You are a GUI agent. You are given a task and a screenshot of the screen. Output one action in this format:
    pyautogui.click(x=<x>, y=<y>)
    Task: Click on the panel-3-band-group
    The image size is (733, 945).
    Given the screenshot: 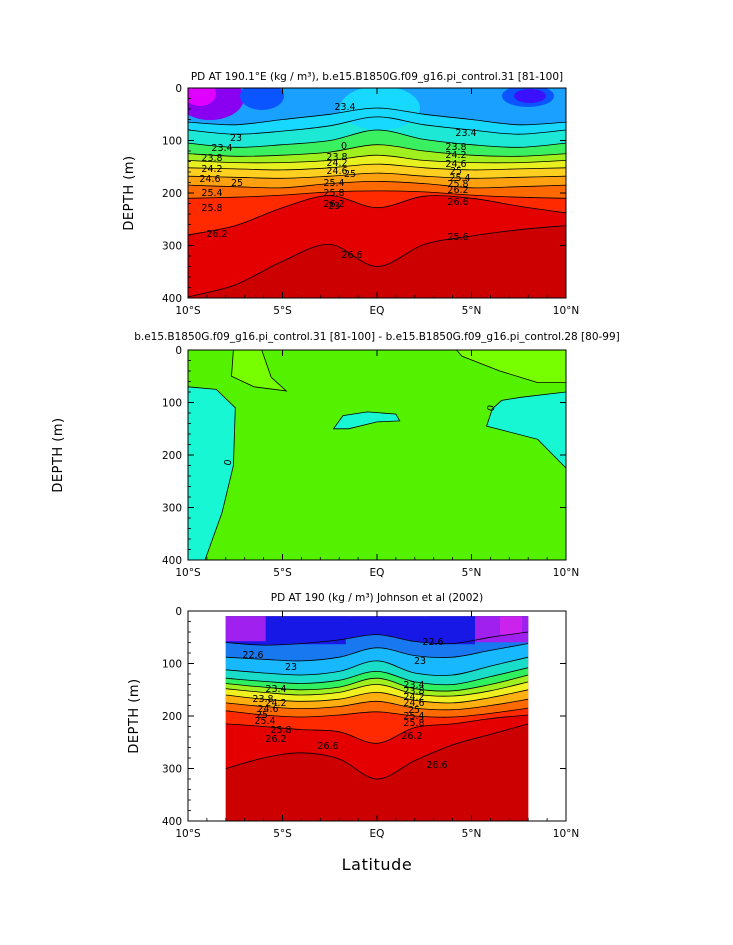 What is the action you would take?
    pyautogui.click(x=377, y=718)
    